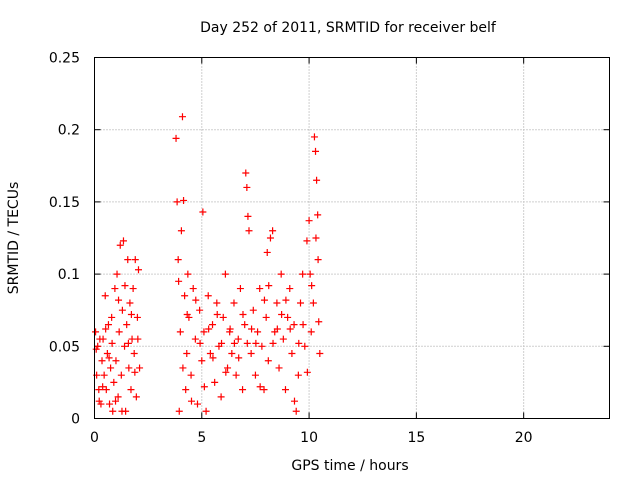 This screenshot has width=640, height=480. I want to click on x-tick-label: 5, so click(201, 438).